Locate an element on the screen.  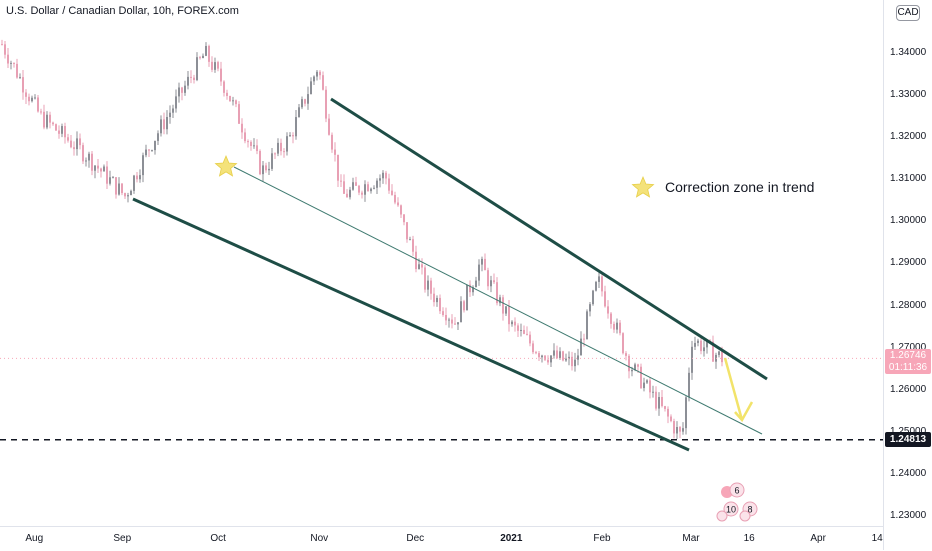
support-price-value: 1.24813 is located at coordinates (908, 439).